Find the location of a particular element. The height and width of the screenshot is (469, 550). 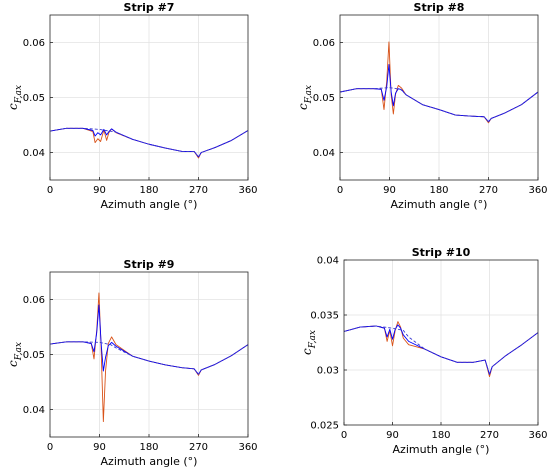

y-tick-label: 0.03 is located at coordinates (328, 371).